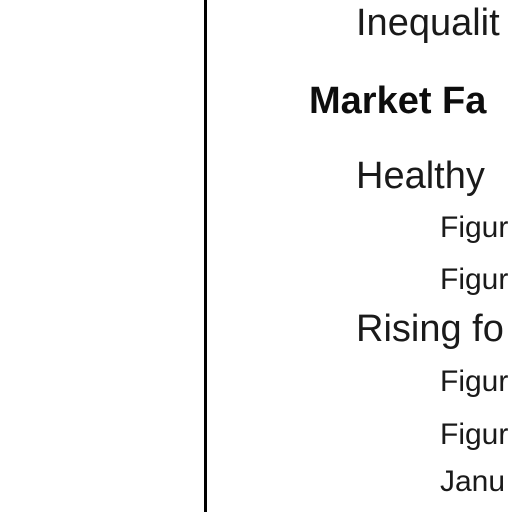 The width and height of the screenshot is (512, 512). What do you see at coordinates (398, 101) in the screenshot?
I see `toc-heading-market: Market Fa` at bounding box center [398, 101].